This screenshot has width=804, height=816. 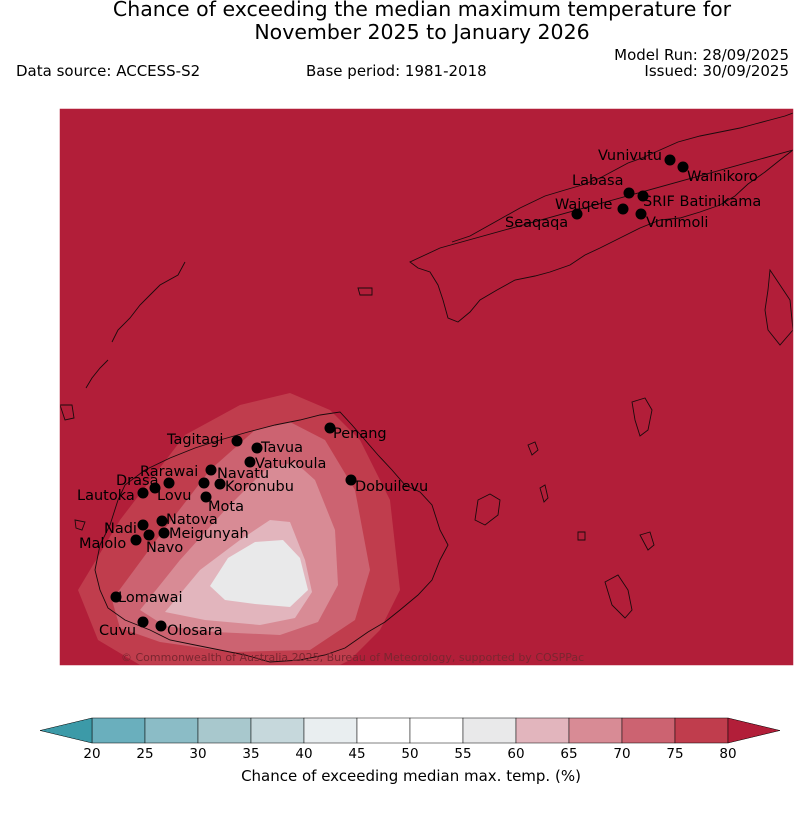 What do you see at coordinates (250, 754) in the screenshot?
I see `colorbar-tick-label: 35` at bounding box center [250, 754].